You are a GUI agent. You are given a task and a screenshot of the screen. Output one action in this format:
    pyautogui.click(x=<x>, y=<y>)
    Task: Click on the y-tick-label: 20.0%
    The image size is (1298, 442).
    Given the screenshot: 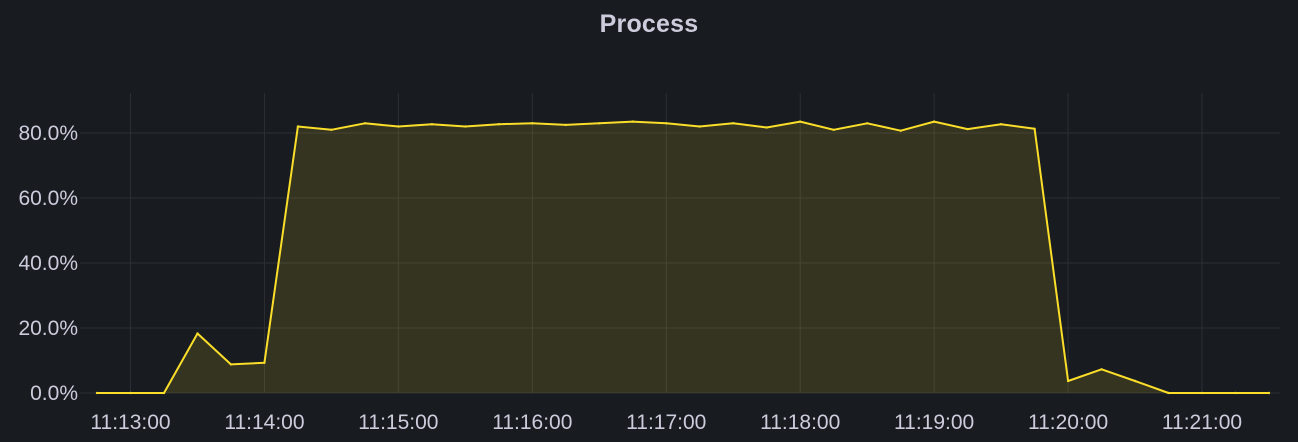 What is the action you would take?
    pyautogui.click(x=48, y=328)
    